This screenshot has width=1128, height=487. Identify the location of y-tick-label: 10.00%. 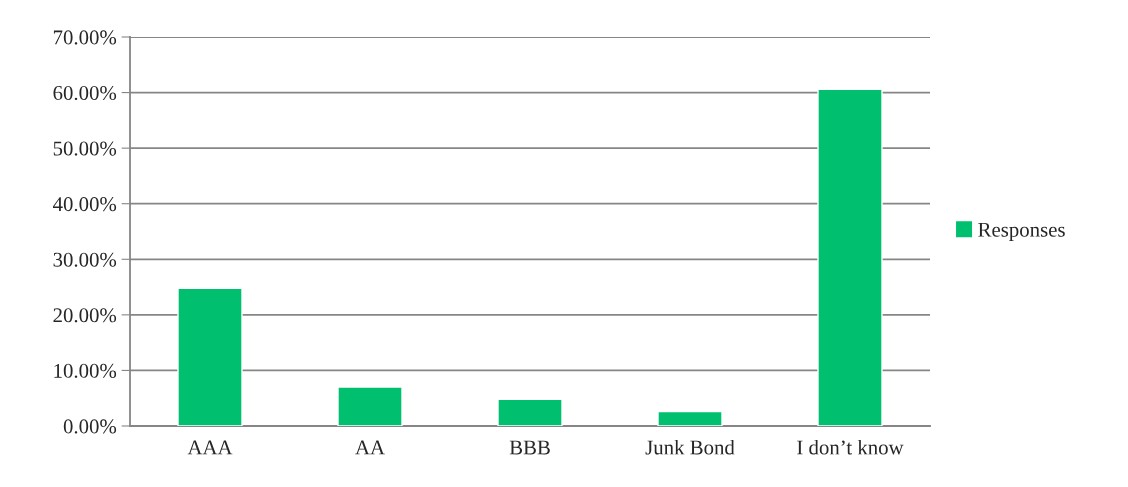
(85, 370).